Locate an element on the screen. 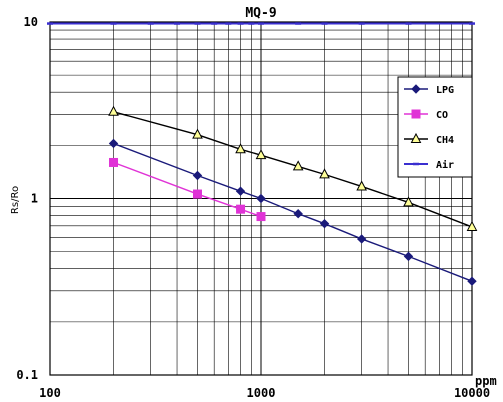 The width and height of the screenshot is (503, 402). series-co is located at coordinates (187, 189).